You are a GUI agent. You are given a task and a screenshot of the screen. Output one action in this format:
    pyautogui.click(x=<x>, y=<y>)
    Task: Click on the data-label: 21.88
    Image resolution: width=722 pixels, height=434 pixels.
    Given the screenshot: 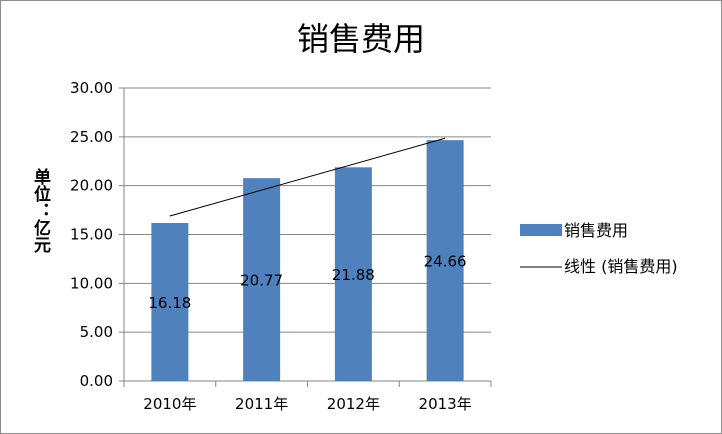 What is the action you would take?
    pyautogui.click(x=353, y=275)
    